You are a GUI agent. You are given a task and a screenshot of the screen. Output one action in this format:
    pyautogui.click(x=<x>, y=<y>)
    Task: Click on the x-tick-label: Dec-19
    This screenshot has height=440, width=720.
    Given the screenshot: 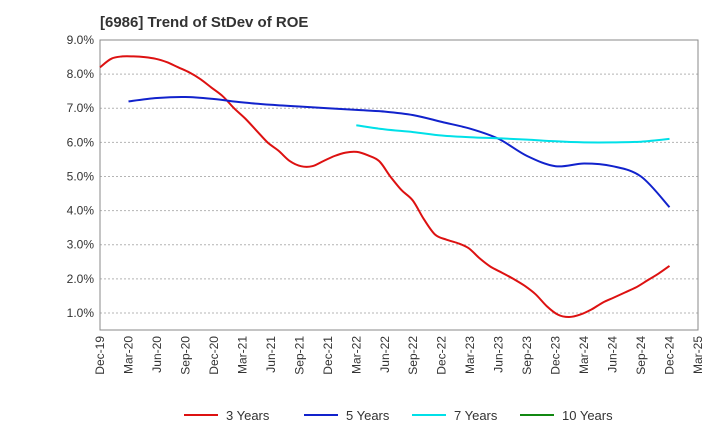 What is the action you would take?
    pyautogui.click(x=100, y=355)
    